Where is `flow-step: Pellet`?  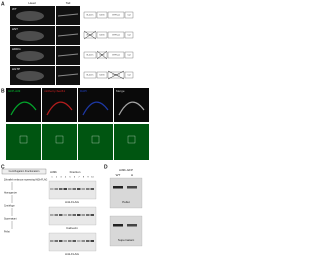
flow-step: Pellet is located at coordinates (7, 232).